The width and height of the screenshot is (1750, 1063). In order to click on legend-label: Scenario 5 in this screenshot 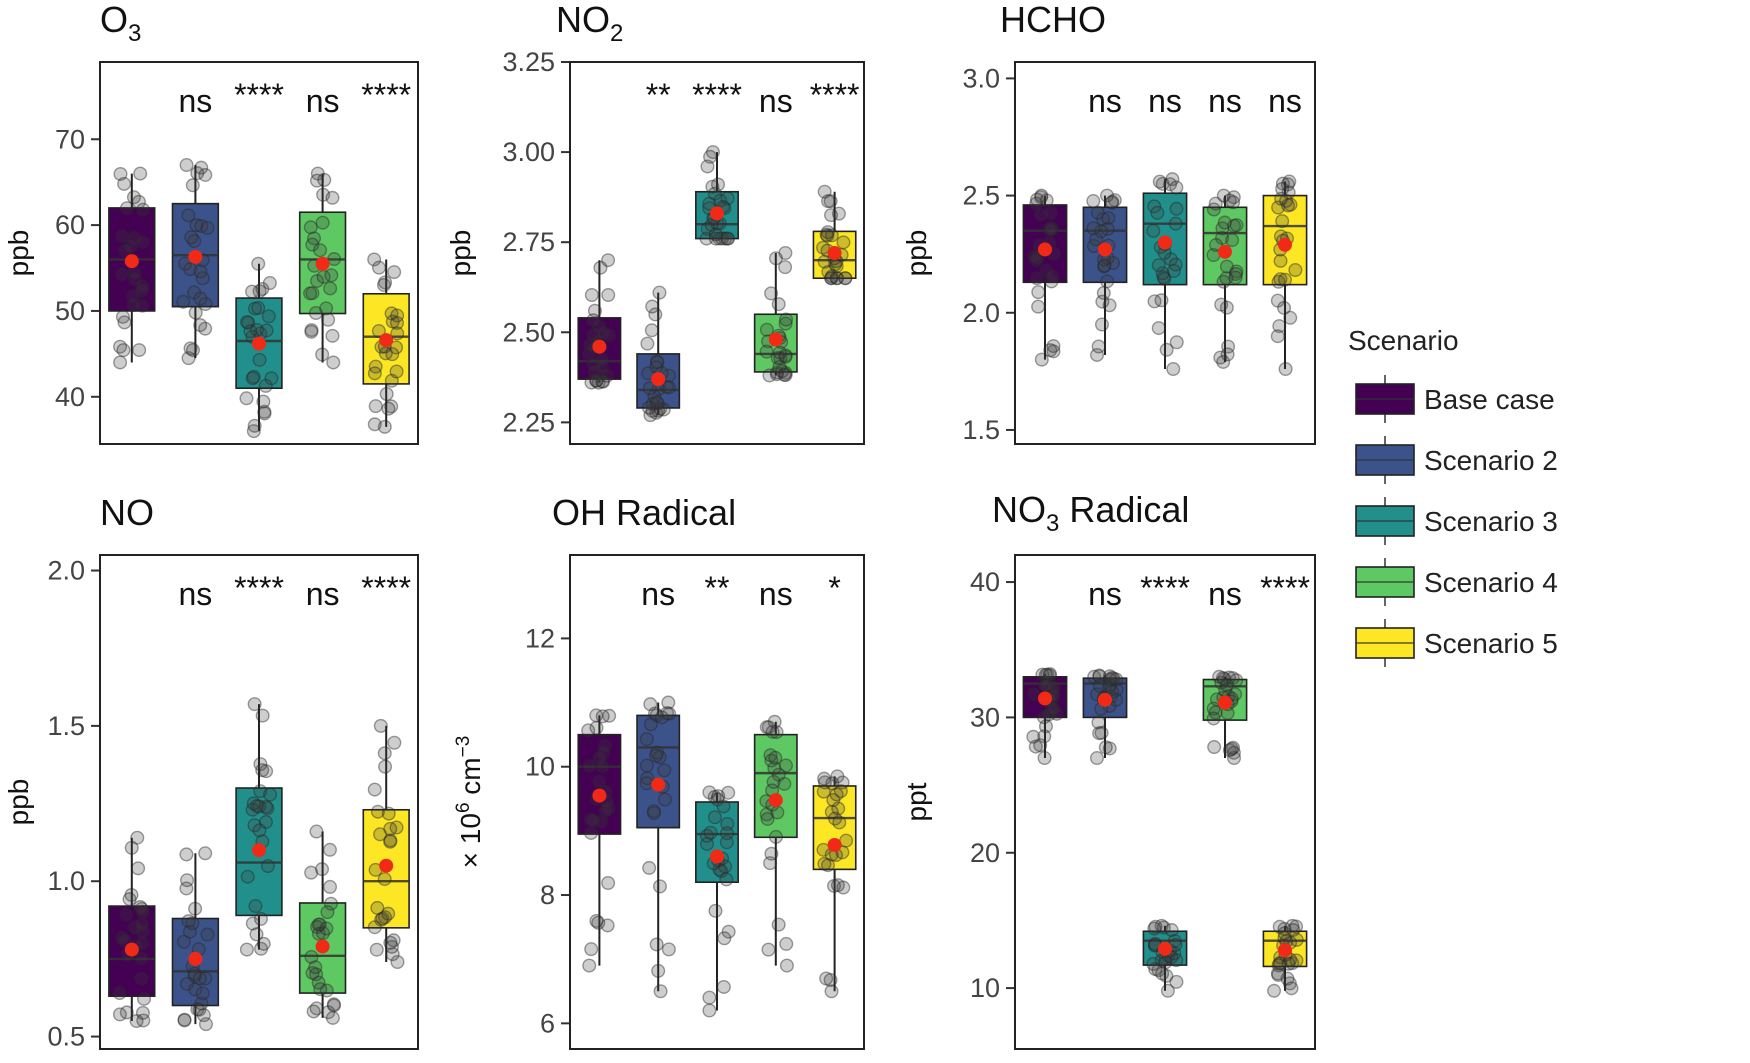, I will do `click(1491, 643)`.